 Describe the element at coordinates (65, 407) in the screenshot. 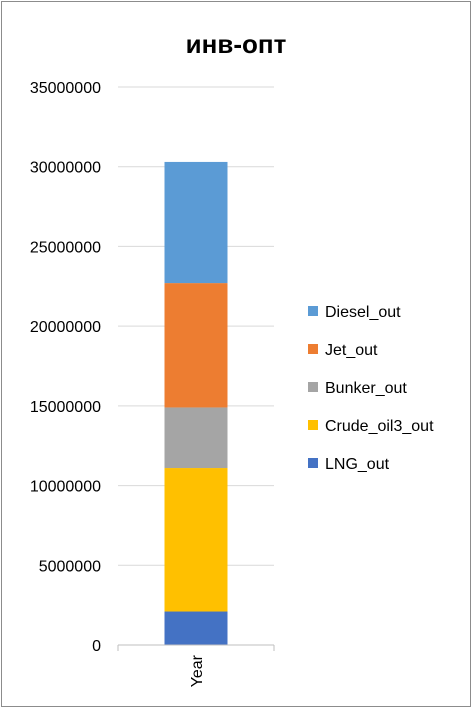

I see `y-tick-label: 15000000` at that location.